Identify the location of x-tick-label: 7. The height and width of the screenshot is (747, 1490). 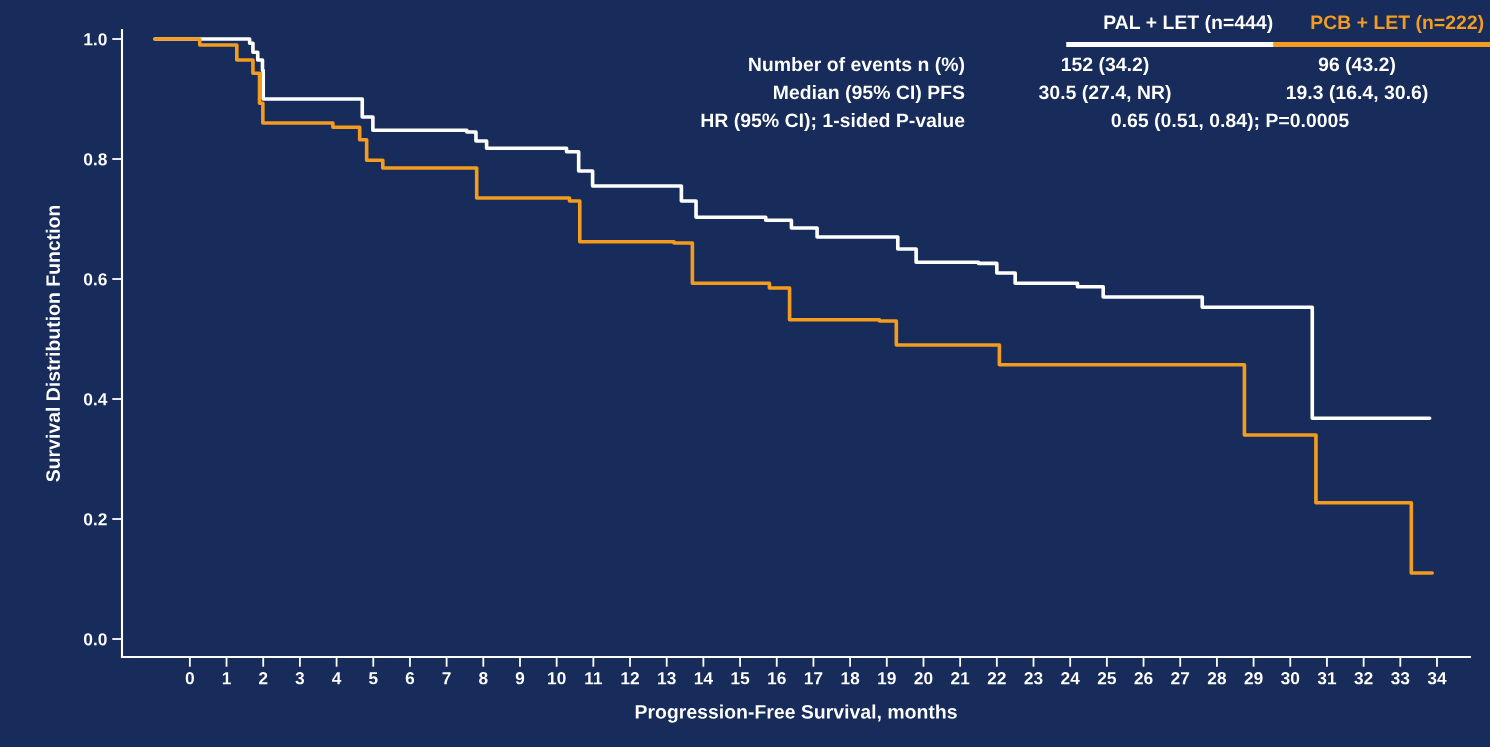
(446, 678).